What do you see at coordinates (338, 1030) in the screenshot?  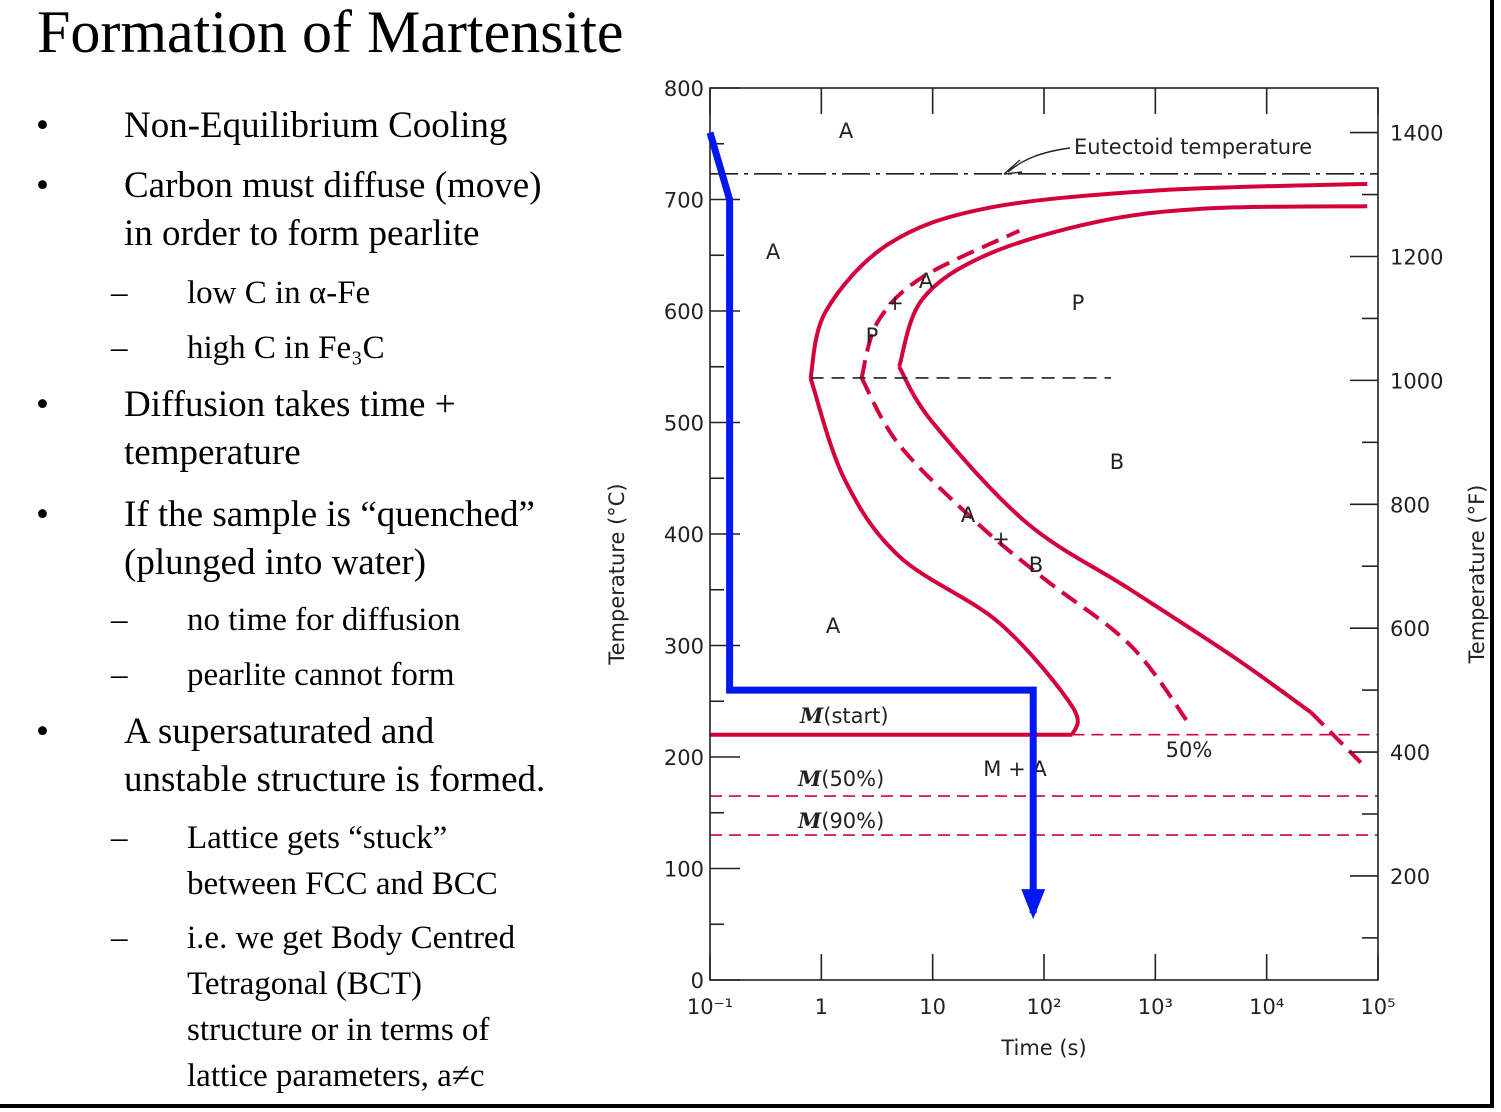 I see `sub-bullet-text: structure or in terms of` at bounding box center [338, 1030].